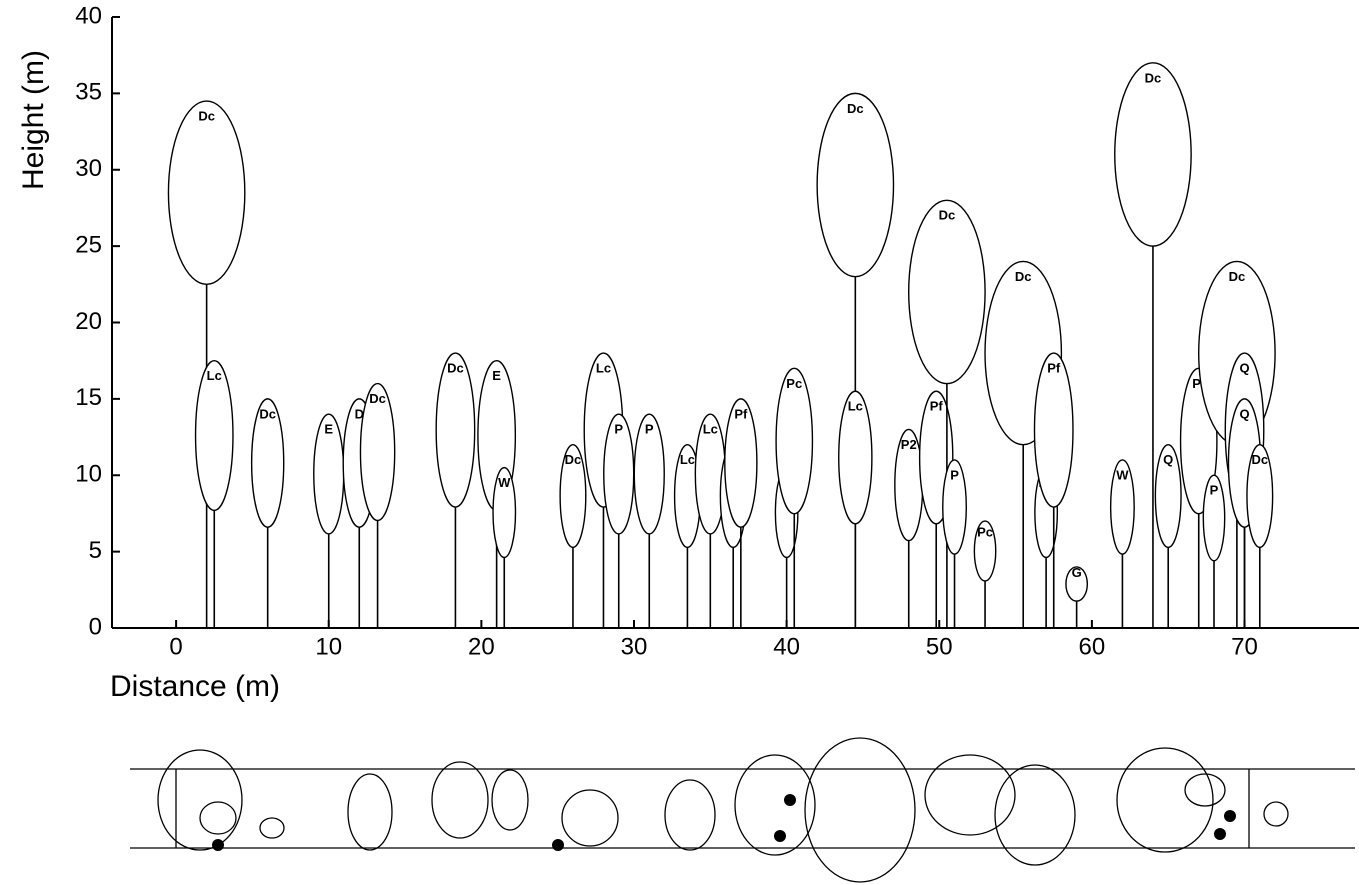 The height and width of the screenshot is (885, 1359). What do you see at coordinates (786, 646) in the screenshot?
I see `x-tick-label: 40` at bounding box center [786, 646].